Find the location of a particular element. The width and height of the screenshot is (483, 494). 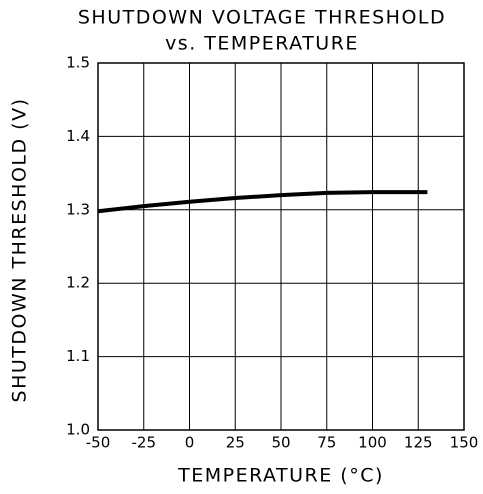

data-line is located at coordinates (262, 202).